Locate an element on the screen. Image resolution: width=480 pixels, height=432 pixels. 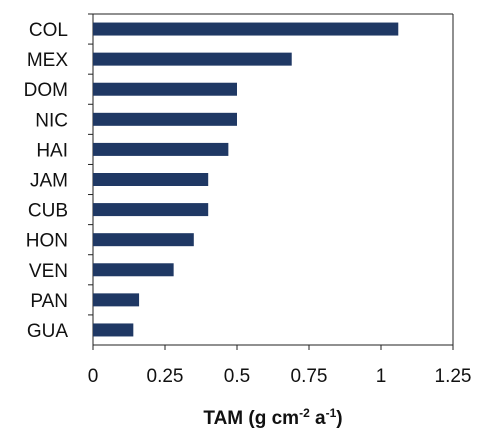
bar-pan is located at coordinates (116, 300).